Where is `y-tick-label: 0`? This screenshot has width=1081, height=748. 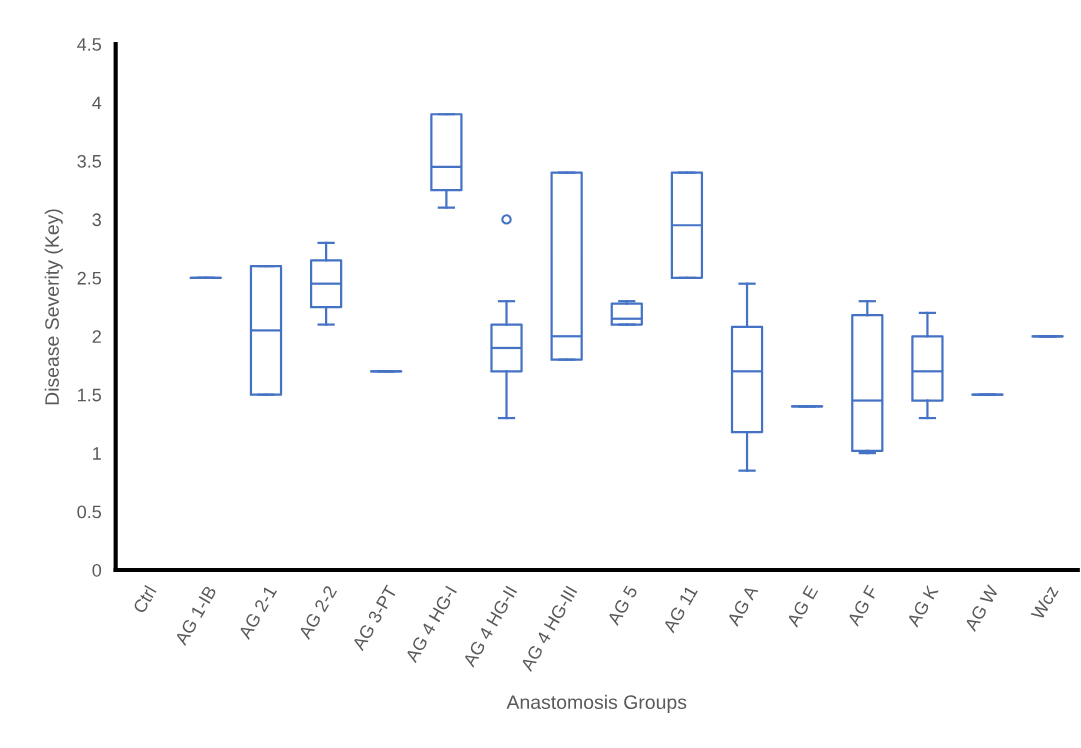
y-tick-label: 0 is located at coordinates (97, 570).